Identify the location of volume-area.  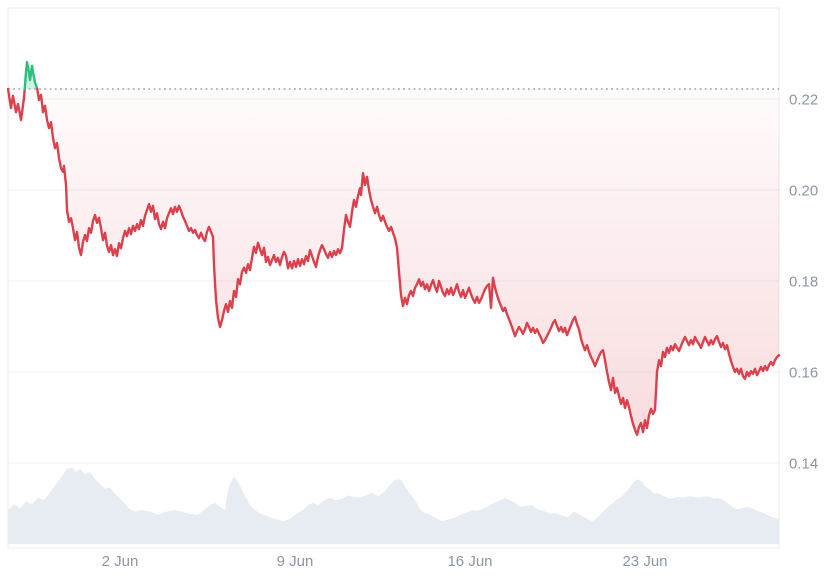
(393, 505).